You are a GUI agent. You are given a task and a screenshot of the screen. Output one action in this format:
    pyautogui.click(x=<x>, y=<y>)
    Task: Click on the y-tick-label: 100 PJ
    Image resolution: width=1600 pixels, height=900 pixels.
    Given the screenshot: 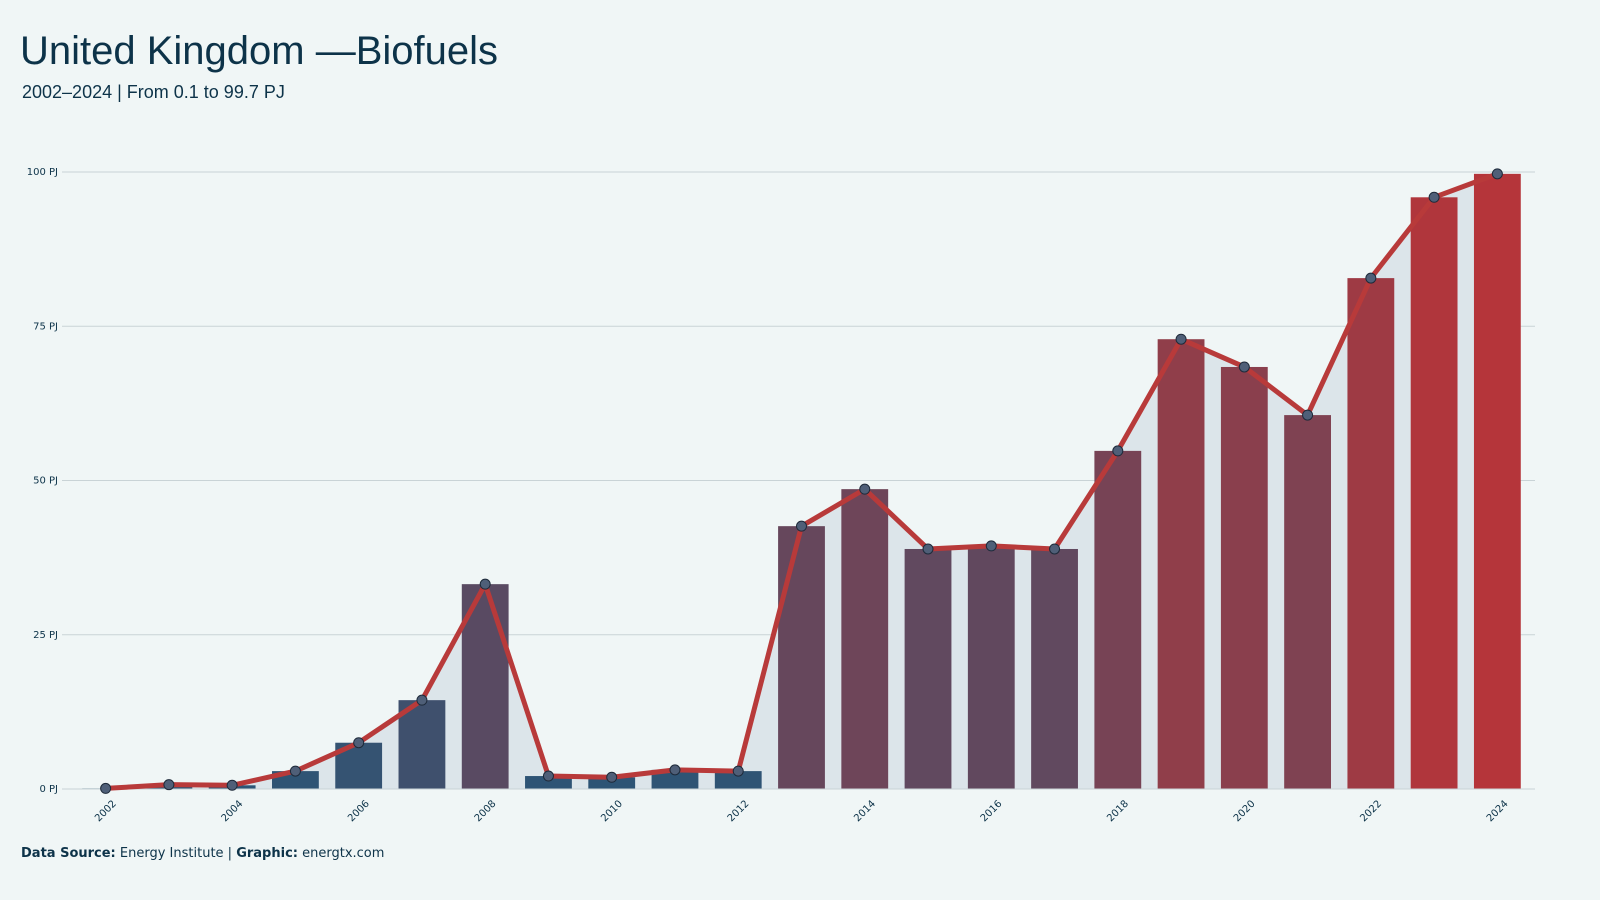 What is the action you would take?
    pyautogui.click(x=42, y=172)
    